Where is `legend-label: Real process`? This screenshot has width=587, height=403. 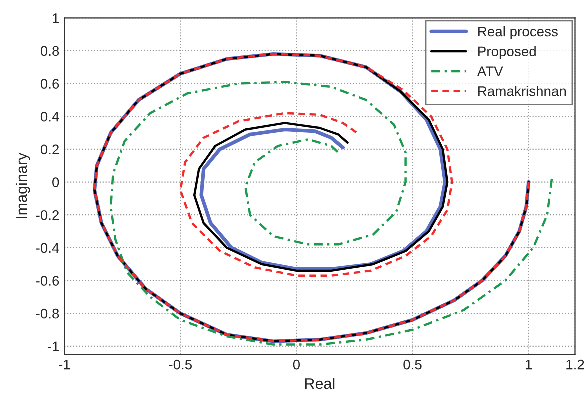
legend-label: Real process is located at coordinates (518, 33).